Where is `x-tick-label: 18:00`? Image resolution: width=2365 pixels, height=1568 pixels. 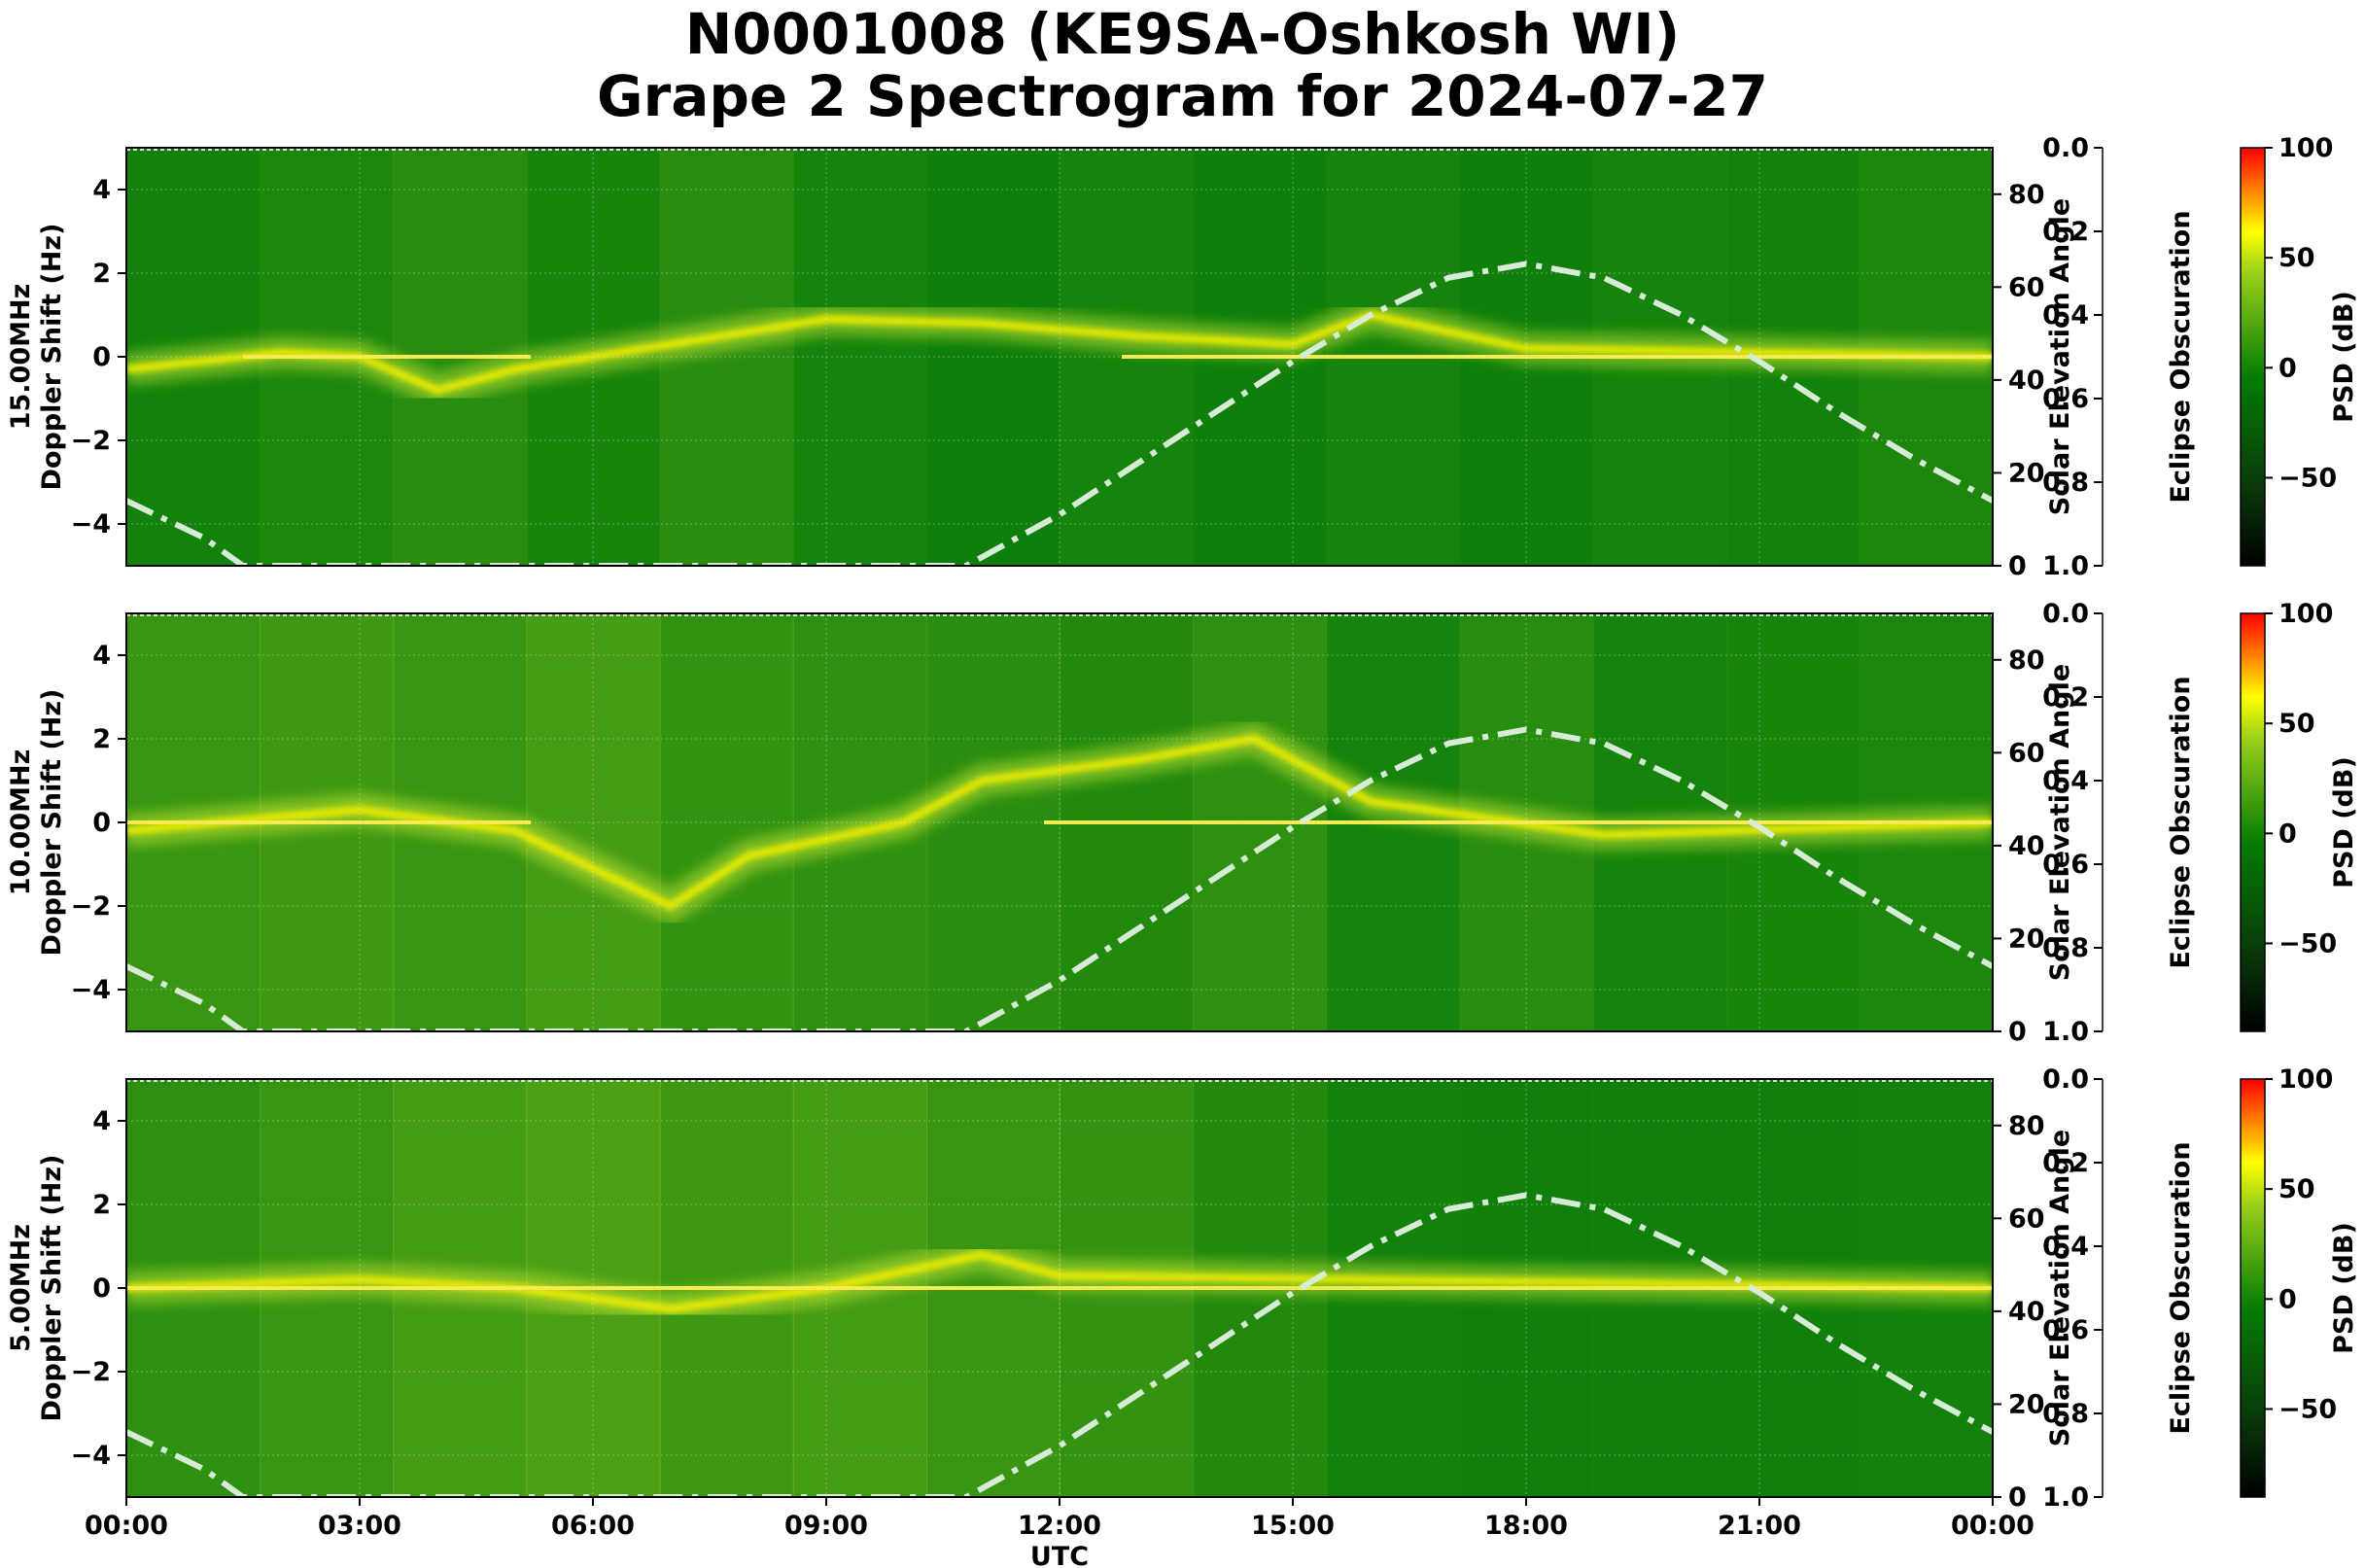
x-tick-label: 18:00 is located at coordinates (1526, 1526).